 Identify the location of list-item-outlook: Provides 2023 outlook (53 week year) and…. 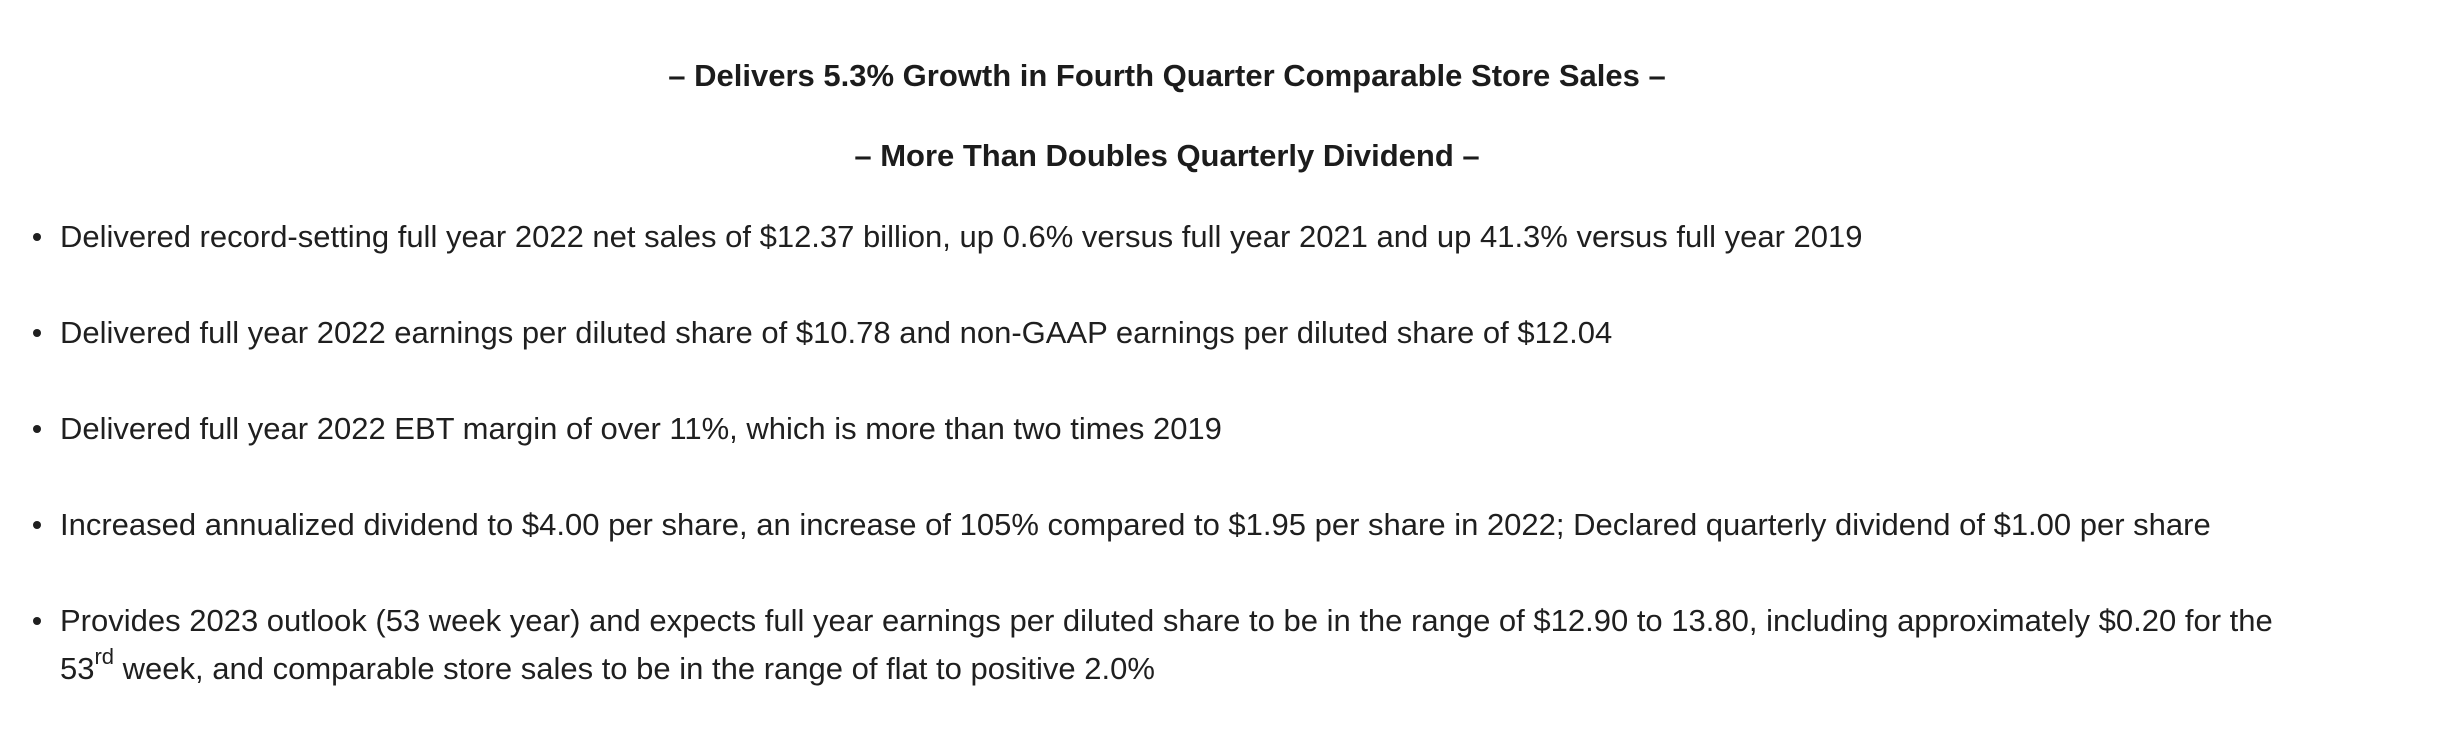
(1176, 645).